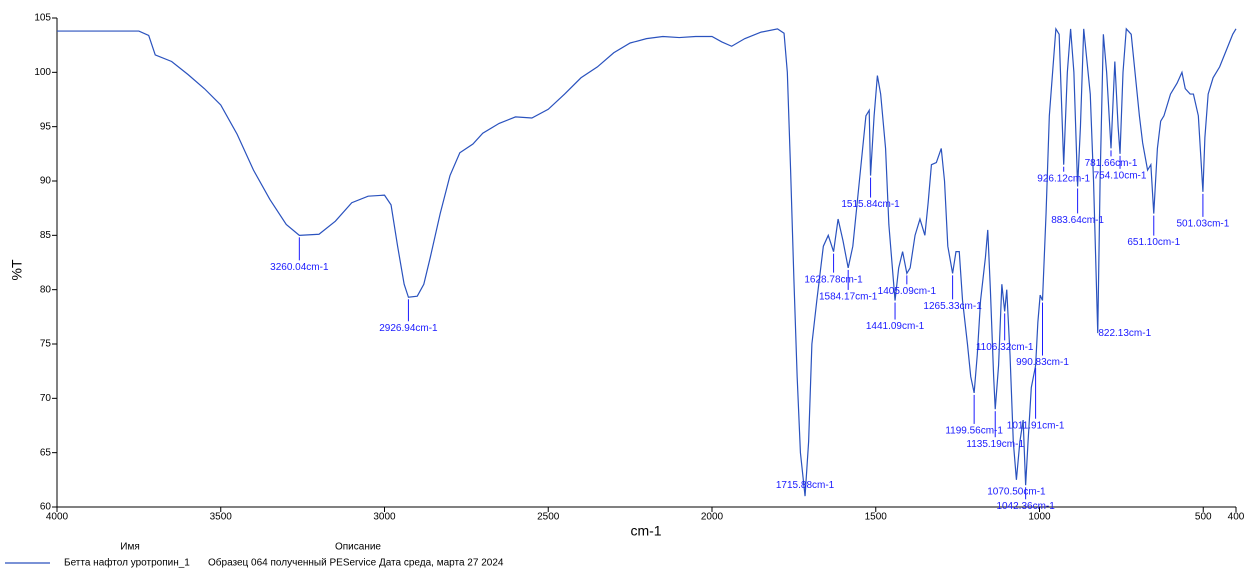 Image resolution: width=1246 pixels, height=569 pixels. I want to click on x-tick-label: 400, so click(1236, 517).